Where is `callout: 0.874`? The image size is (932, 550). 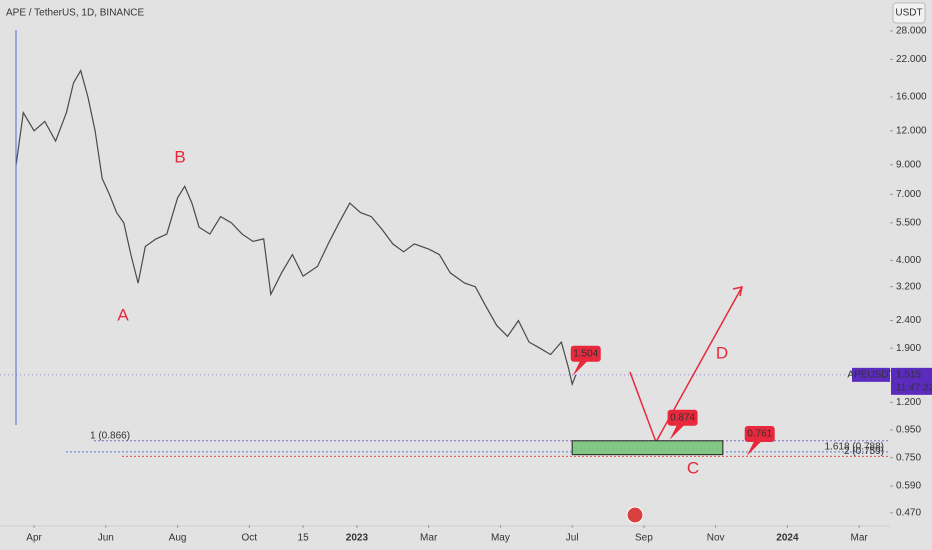
callout: 0.874 is located at coordinates (682, 424).